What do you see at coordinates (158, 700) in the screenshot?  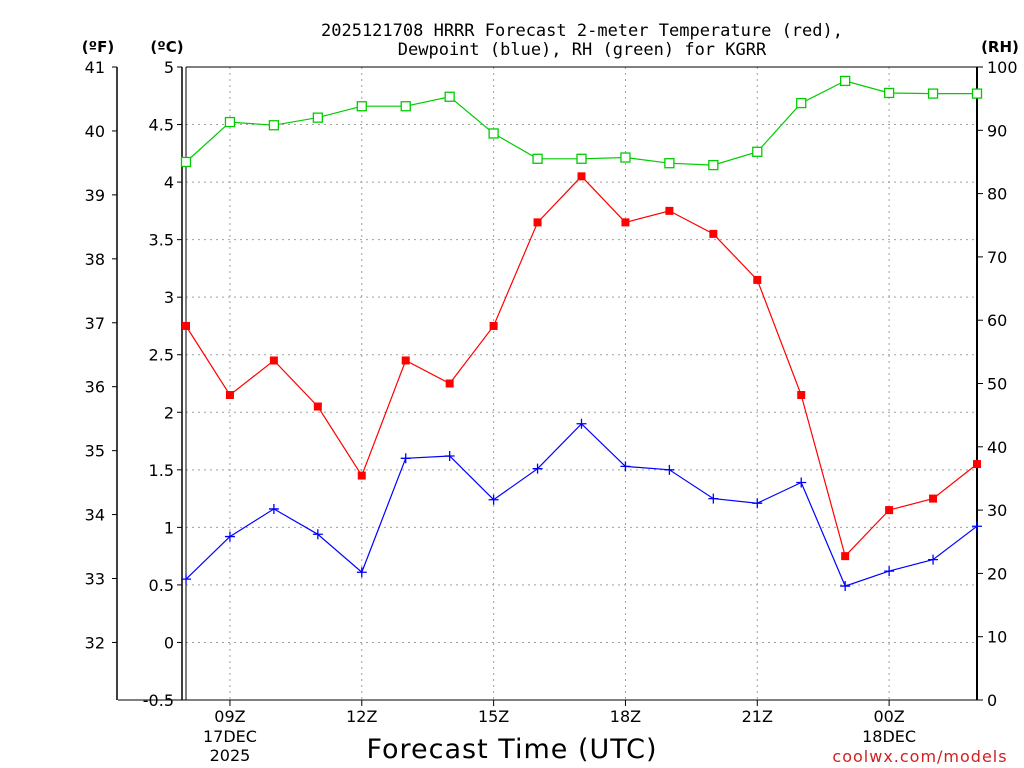 I see `celsius-tick-label: -0.5` at bounding box center [158, 700].